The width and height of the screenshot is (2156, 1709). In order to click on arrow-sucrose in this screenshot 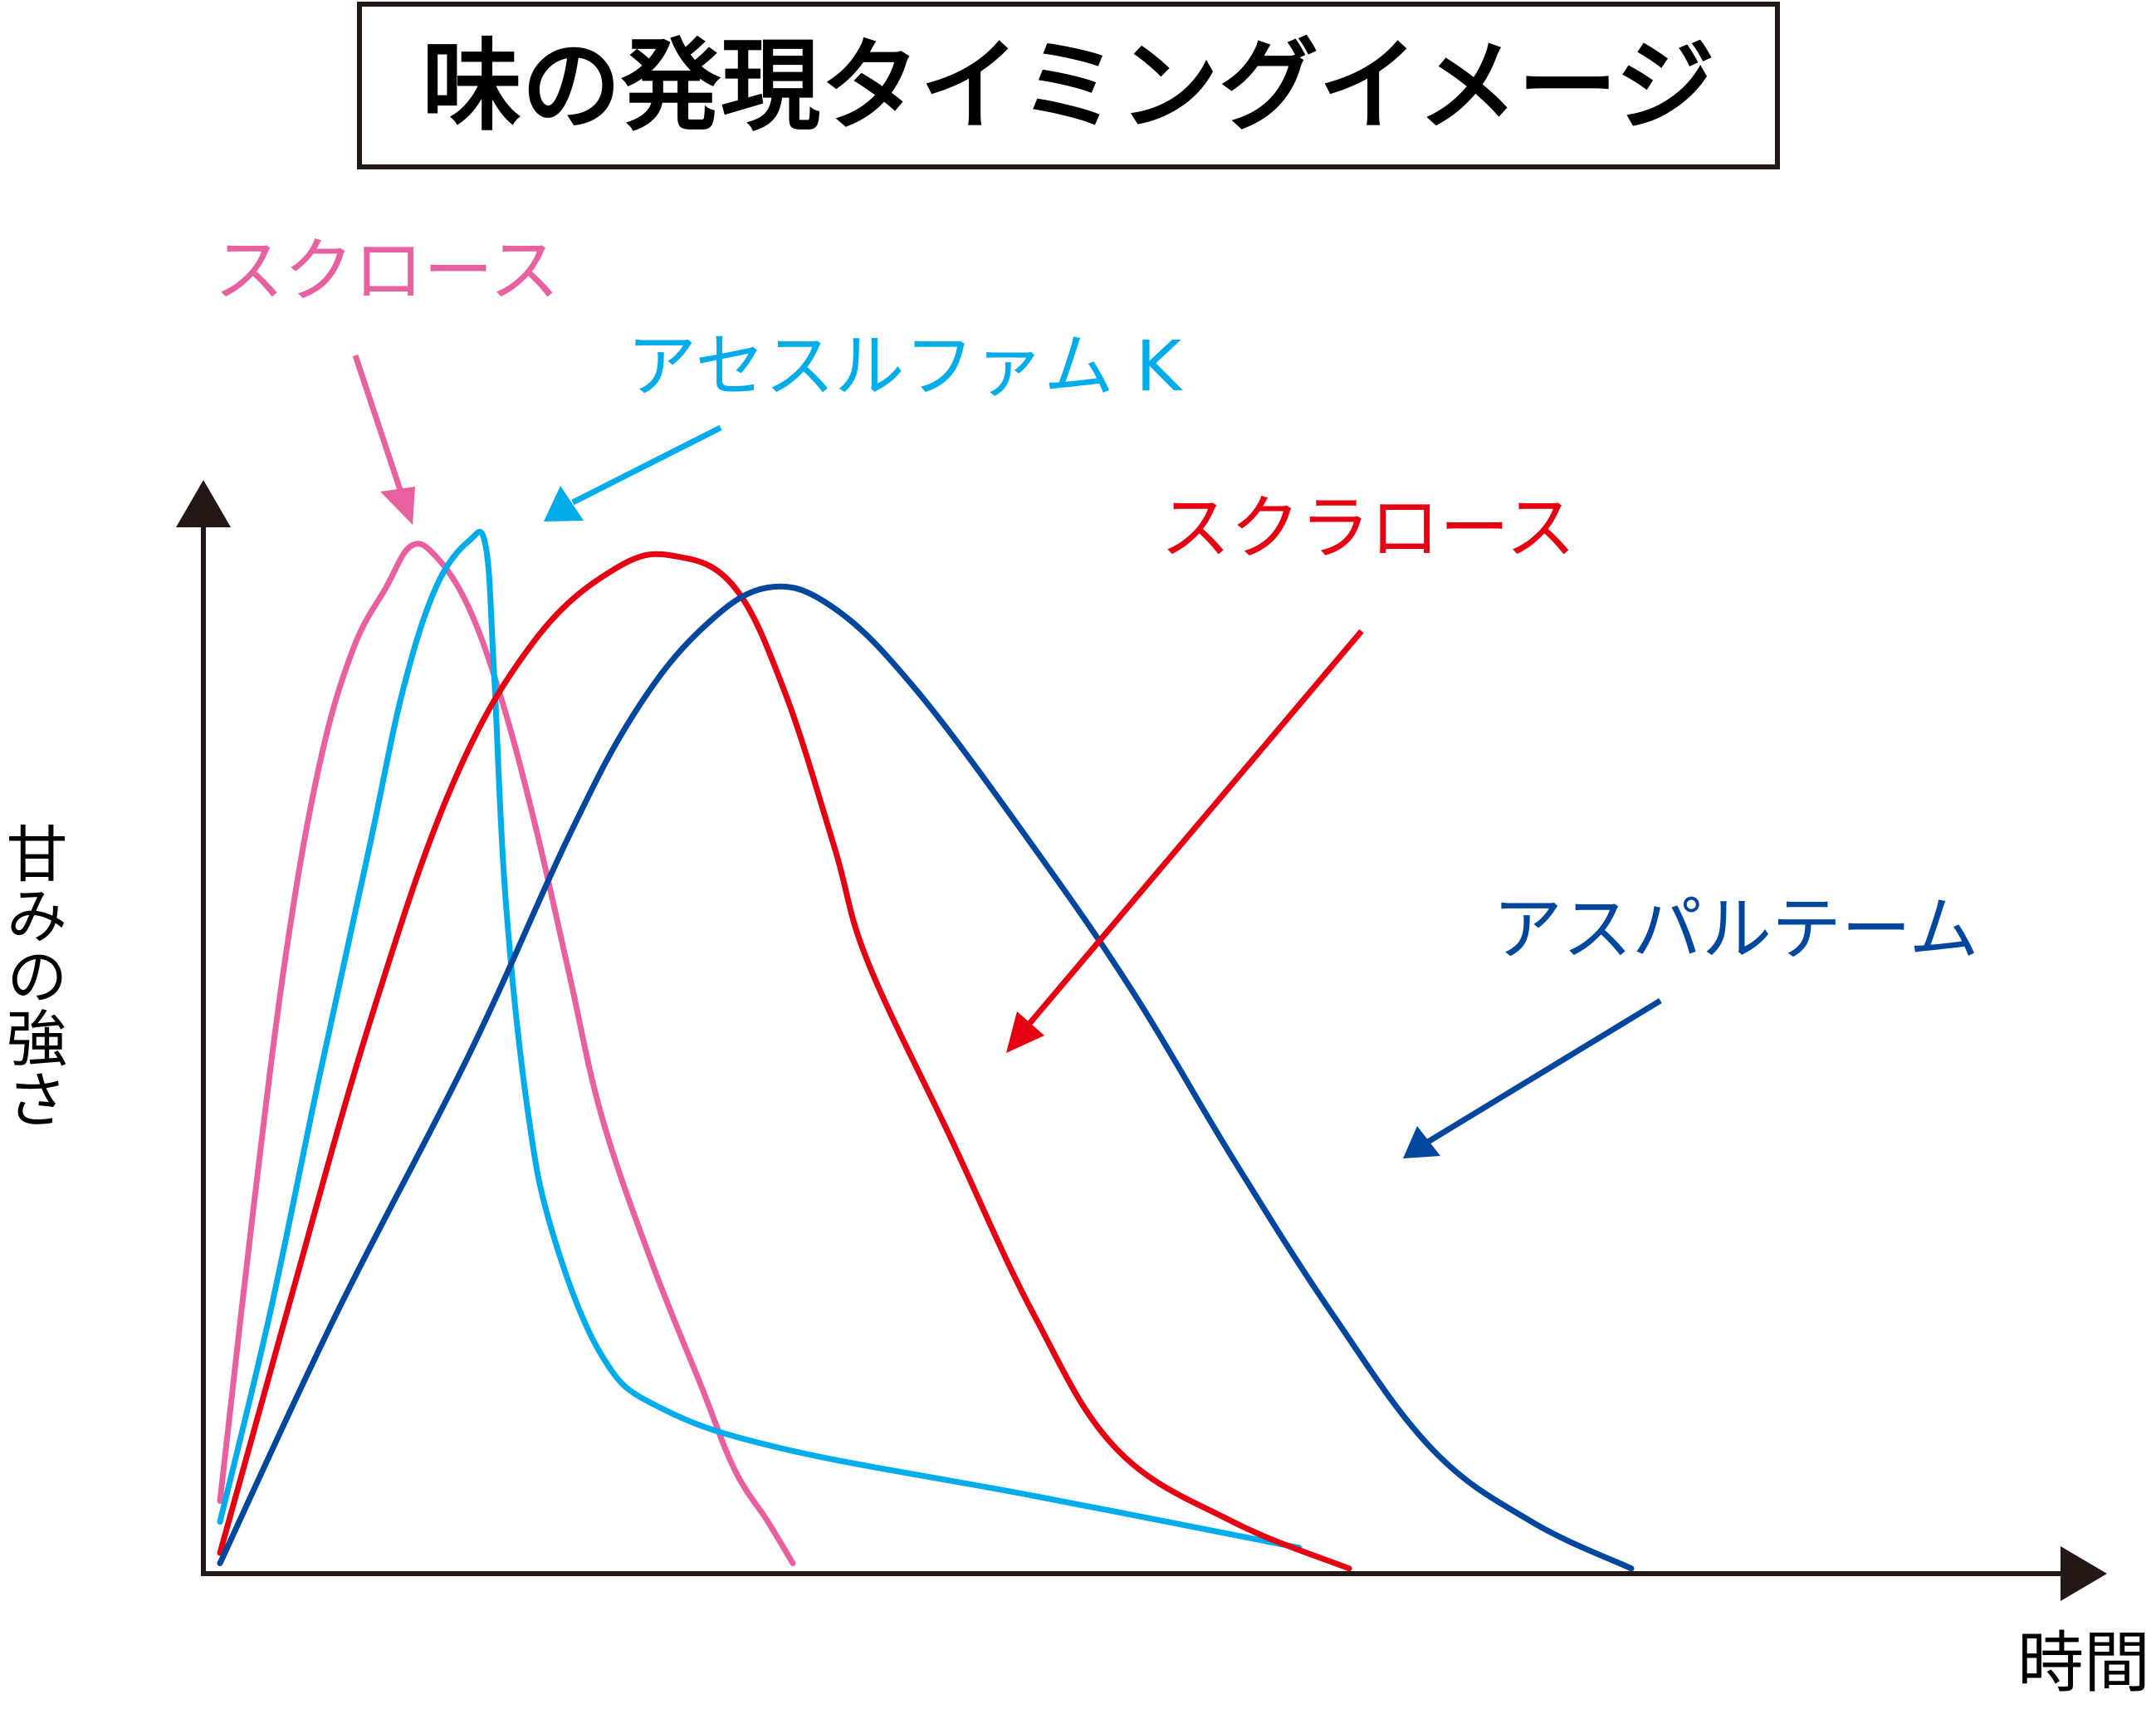, I will do `click(378, 423)`.